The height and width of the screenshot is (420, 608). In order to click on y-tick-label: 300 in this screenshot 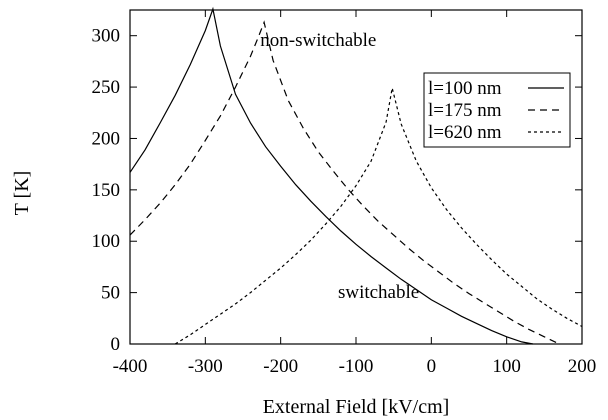, I will do `click(106, 36)`.